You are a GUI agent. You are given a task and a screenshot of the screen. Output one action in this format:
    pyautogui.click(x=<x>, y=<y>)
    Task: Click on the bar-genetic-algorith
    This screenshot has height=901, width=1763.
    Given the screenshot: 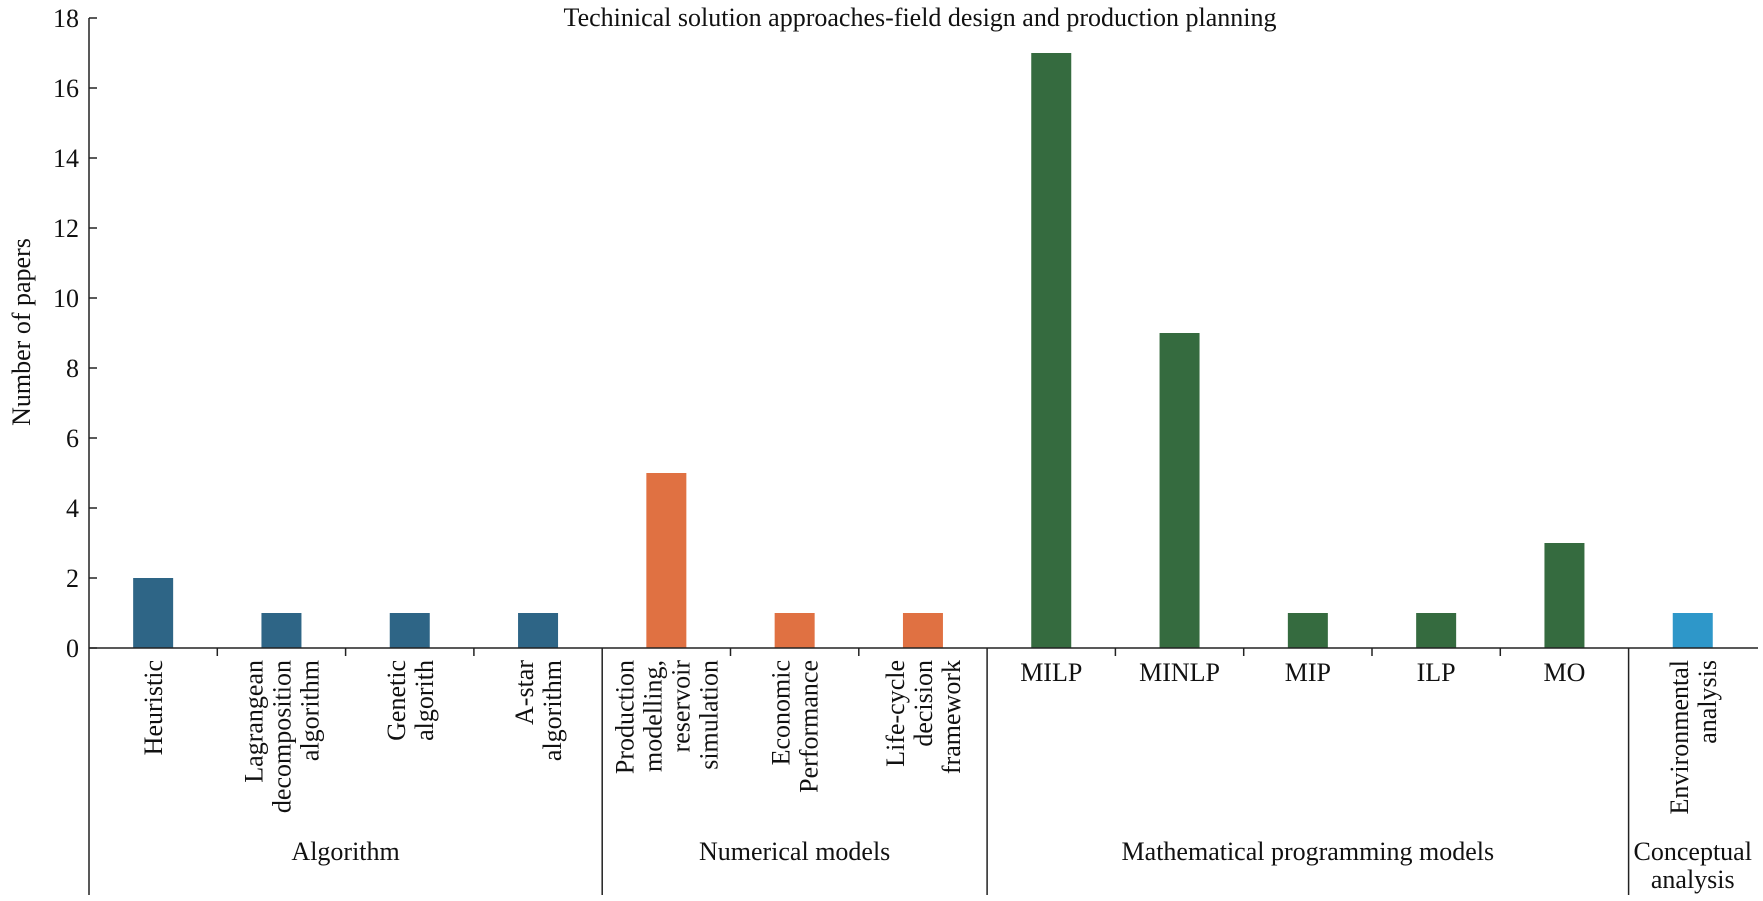 What is the action you would take?
    pyautogui.click(x=409, y=630)
    